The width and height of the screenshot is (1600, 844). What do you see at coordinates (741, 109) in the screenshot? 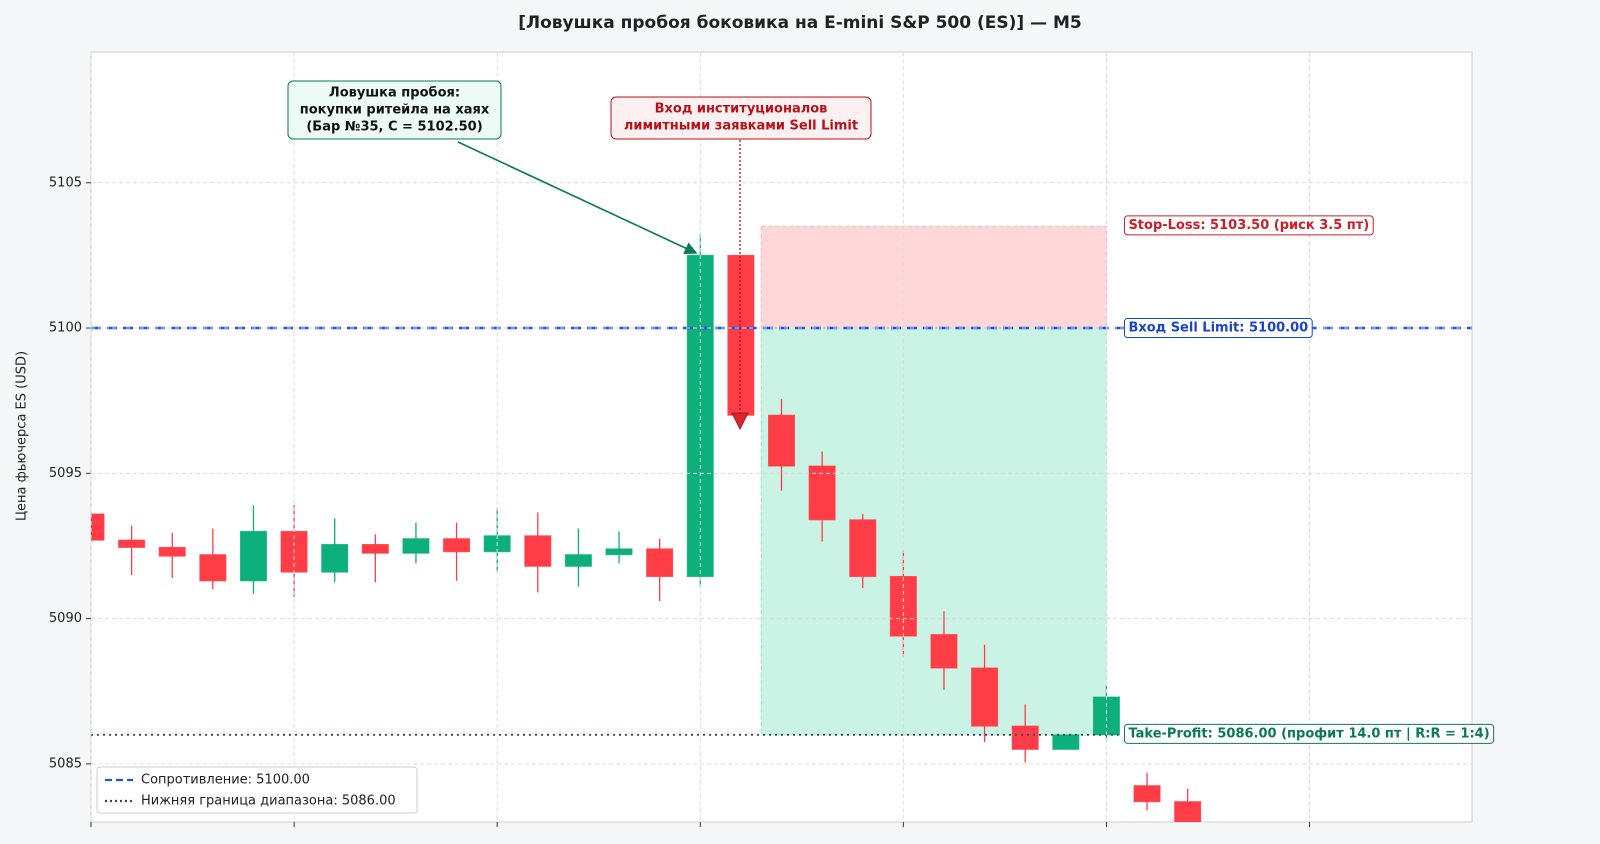
I see `annotation-text: Вход институционалов` at bounding box center [741, 109].